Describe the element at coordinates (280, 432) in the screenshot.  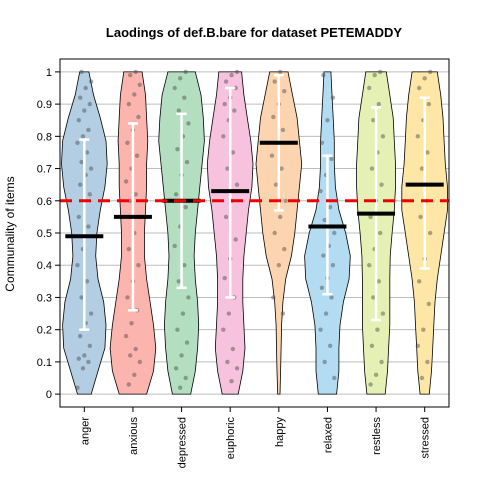
I see `x-tick-label: happy` at that location.